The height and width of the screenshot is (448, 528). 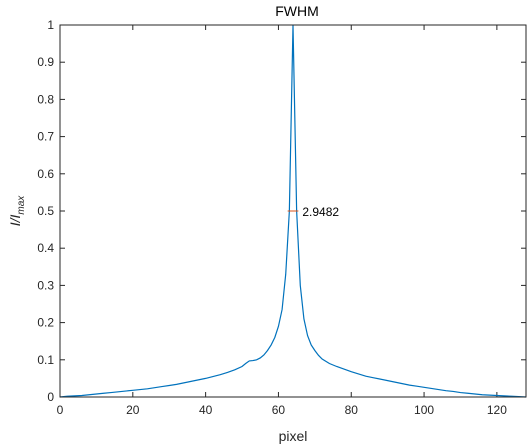 What do you see at coordinates (45, 211) in the screenshot?
I see `y-tick-label: 0.5` at bounding box center [45, 211].